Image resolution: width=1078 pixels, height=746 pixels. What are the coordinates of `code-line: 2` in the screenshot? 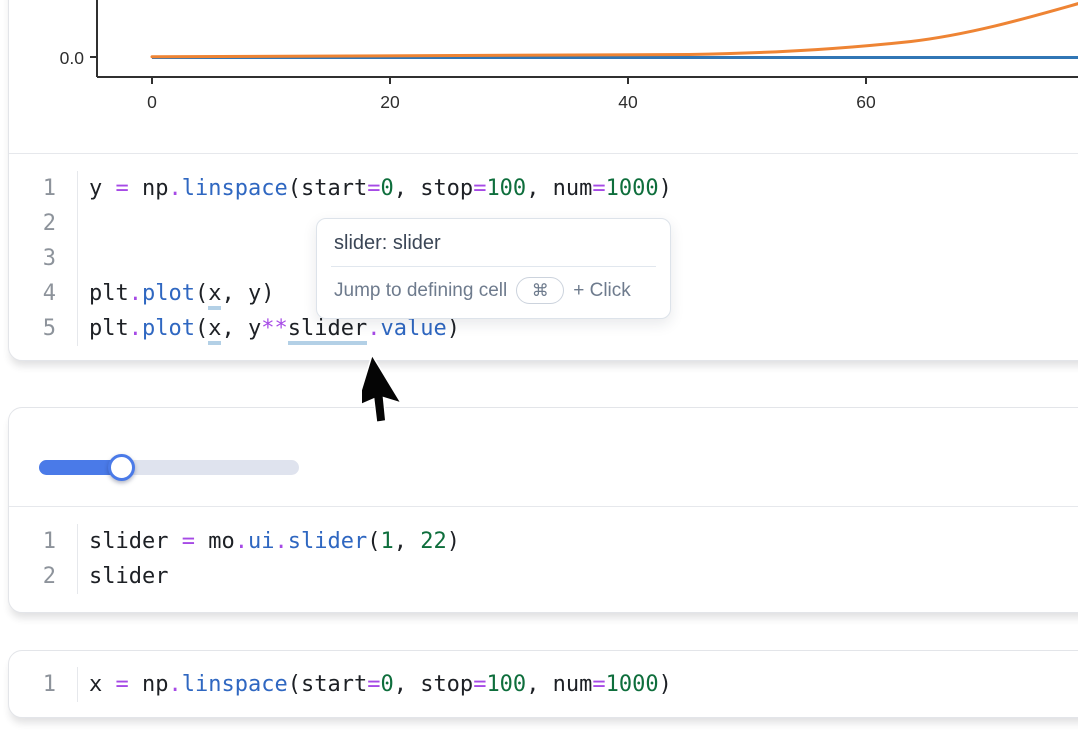 It's located at (543, 223).